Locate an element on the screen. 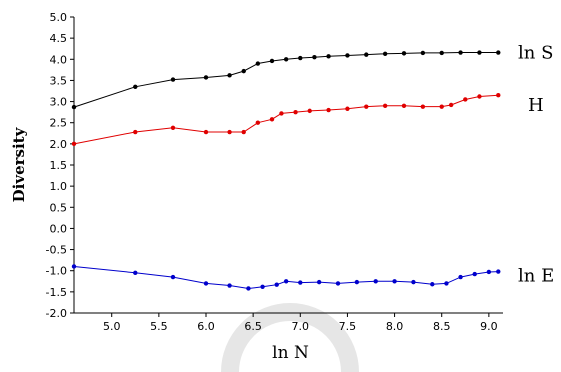 This screenshot has width=561, height=372. y-tick-label: 1.5 is located at coordinates (59, 165).